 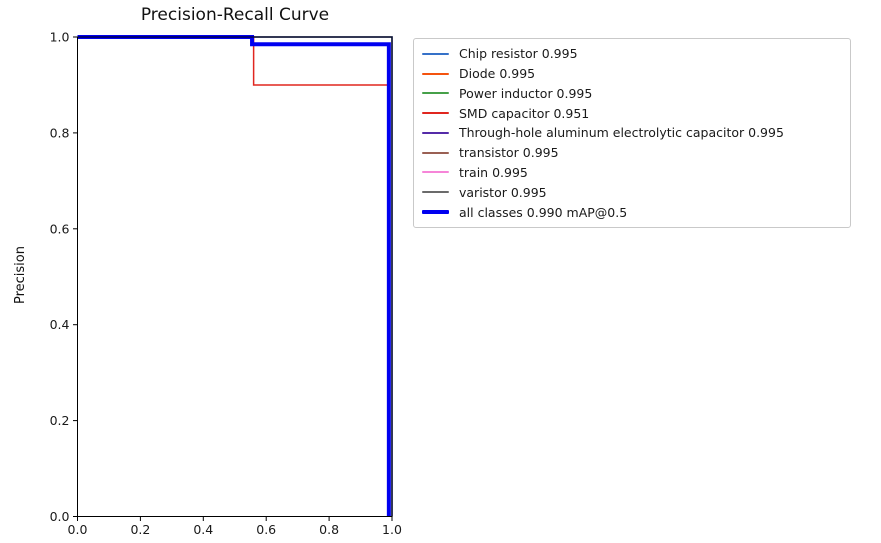 I want to click on legend-item: Diode 0.995, so click(x=632, y=73).